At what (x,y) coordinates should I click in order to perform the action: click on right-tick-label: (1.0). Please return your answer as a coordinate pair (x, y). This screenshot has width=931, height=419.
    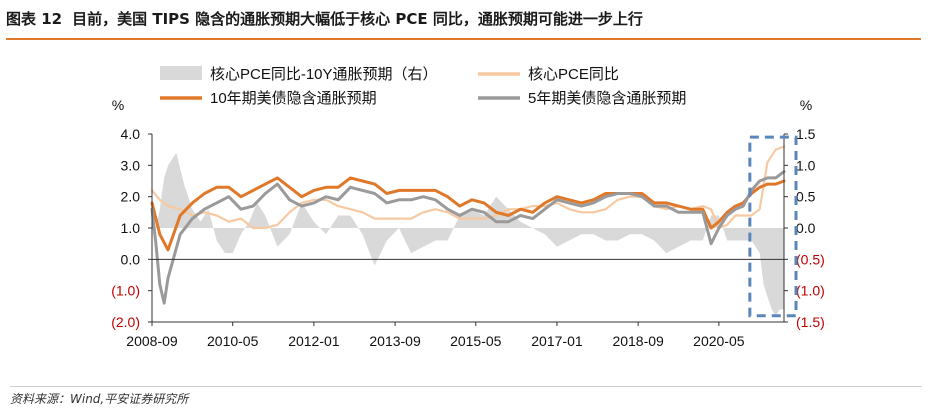
    Looking at the image, I should click on (810, 291).